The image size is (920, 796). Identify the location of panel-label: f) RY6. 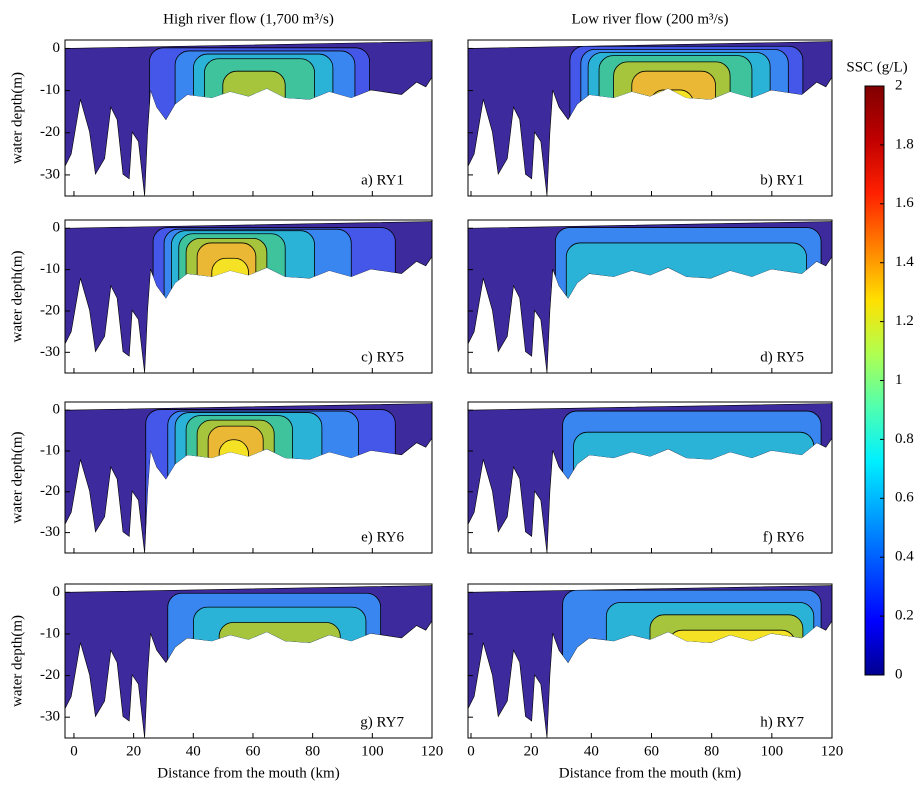
(784, 537).